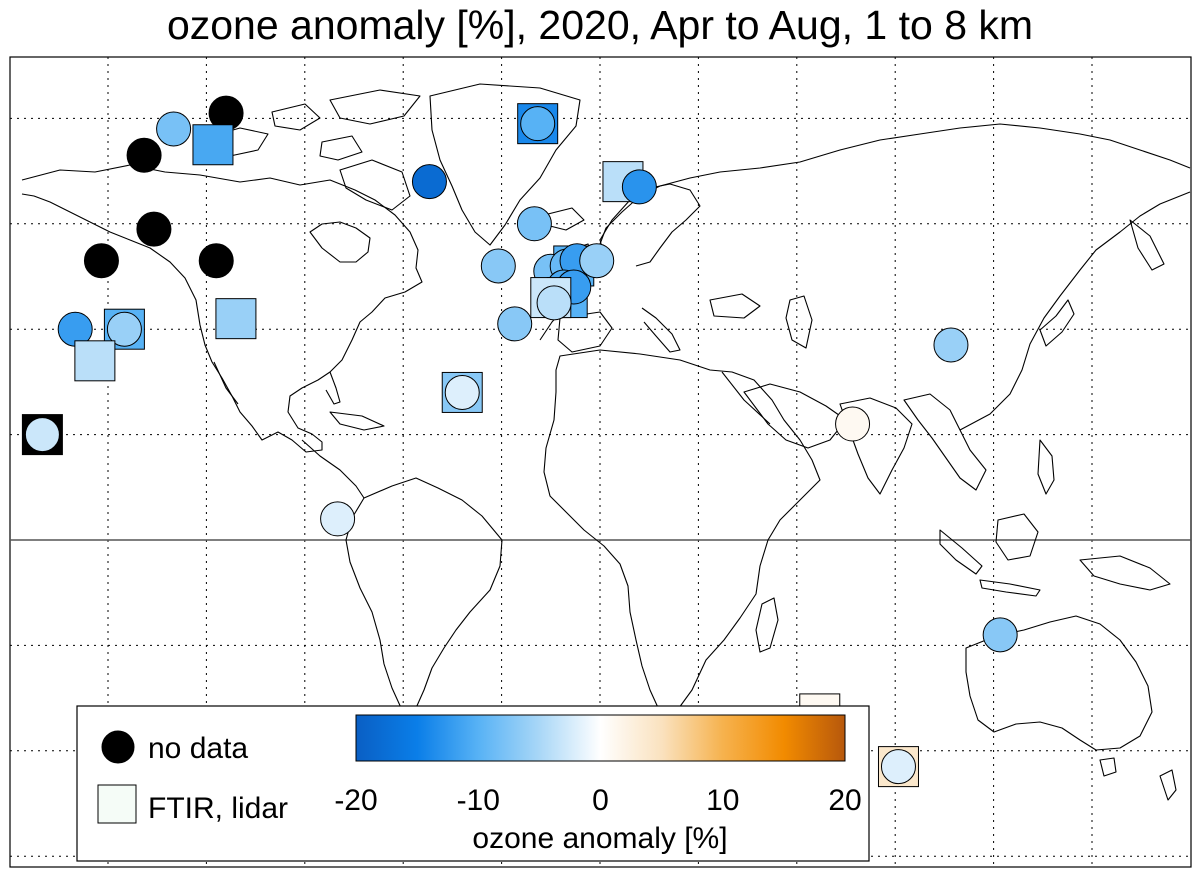 This screenshot has height=872, width=1200. Describe the element at coordinates (1010, 588) in the screenshot. I see `java` at that location.